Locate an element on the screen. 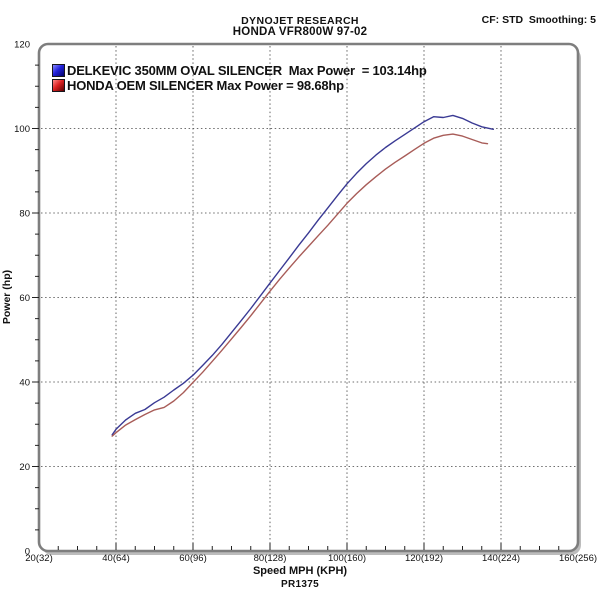 The height and width of the screenshot is (600, 600). correction-smoothing-readout: CF: STD Smoothing: 5 is located at coordinates (538, 20).